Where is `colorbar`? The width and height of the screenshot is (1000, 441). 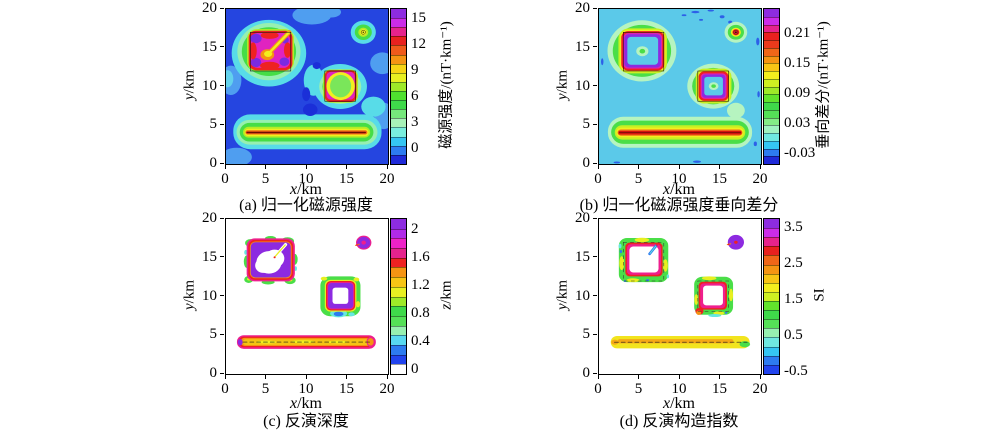 colorbar is located at coordinates (398, 296).